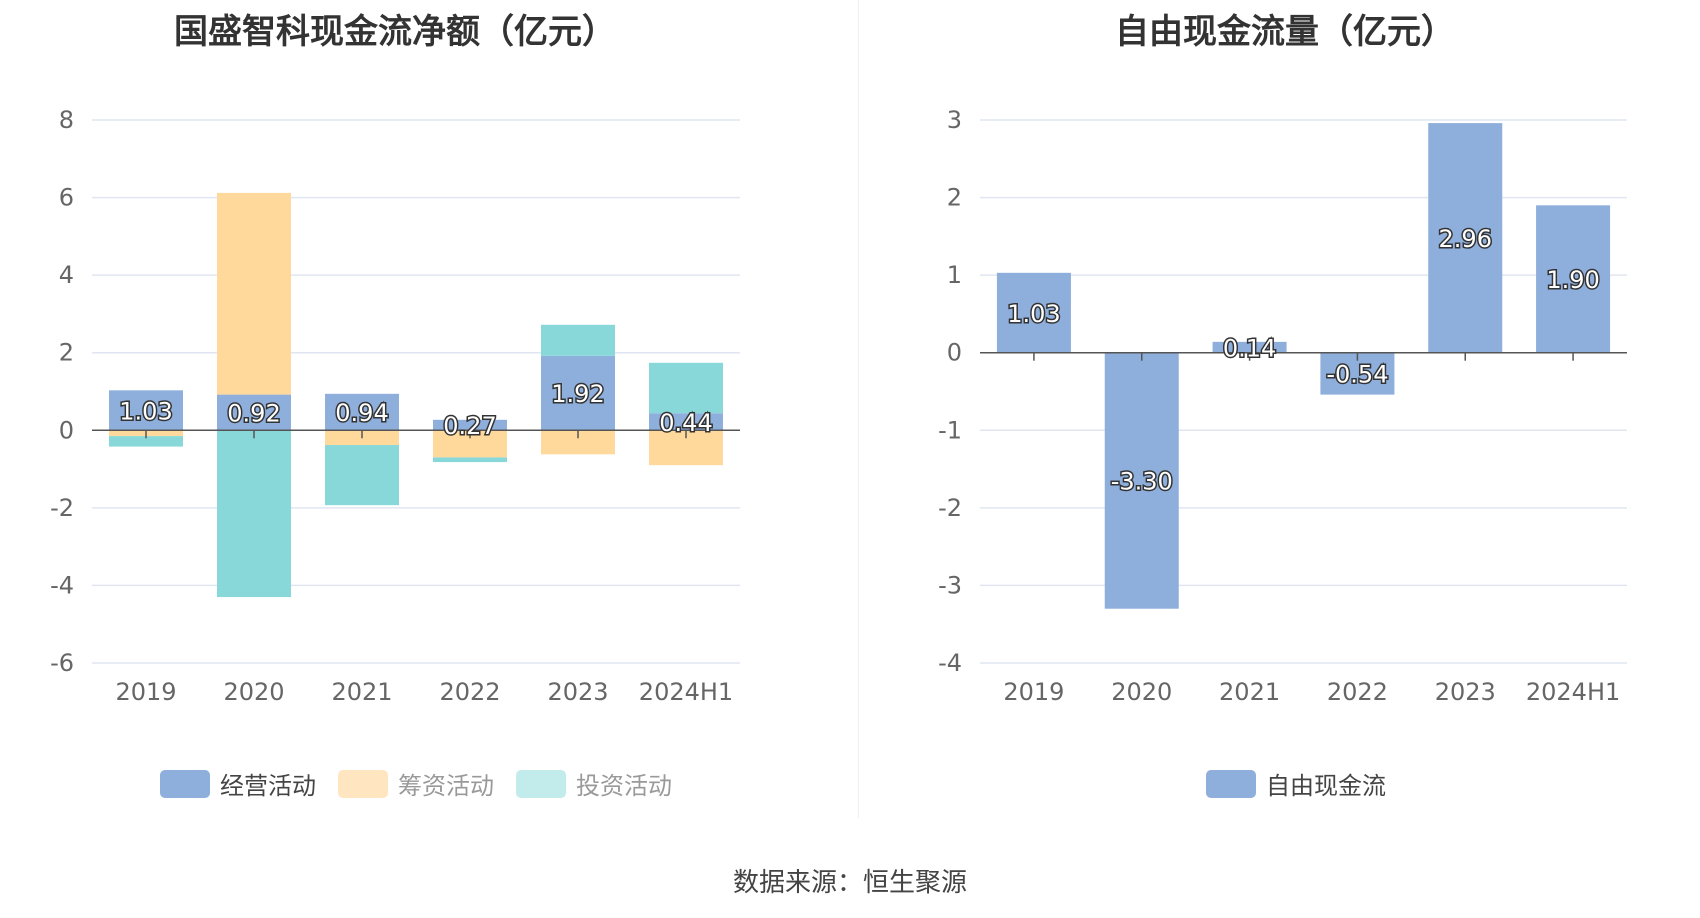 The height and width of the screenshot is (918, 1700). What do you see at coordinates (395, 32) in the screenshot?
I see `chart-title-left: 国盛智科现金流净额（亿元）` at bounding box center [395, 32].